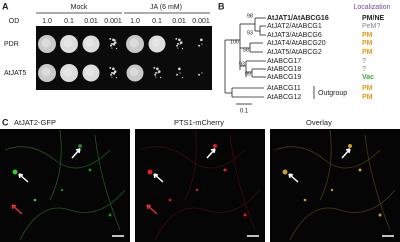 Image resolution: width=400 pixels, height=242 pixels. What do you see at coordinates (5, 122) in the screenshot?
I see `panel-label: C` at bounding box center [5, 122].